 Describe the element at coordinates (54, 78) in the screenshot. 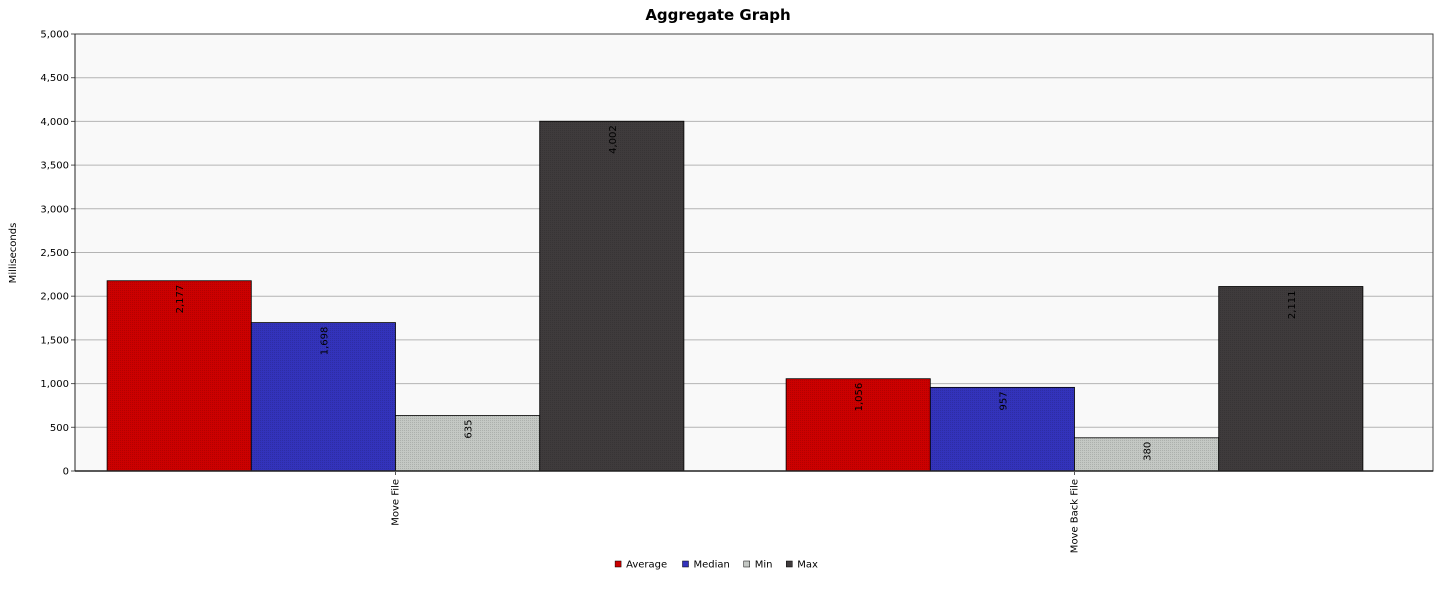

I see `y-tick-label: 4,500` at that location.